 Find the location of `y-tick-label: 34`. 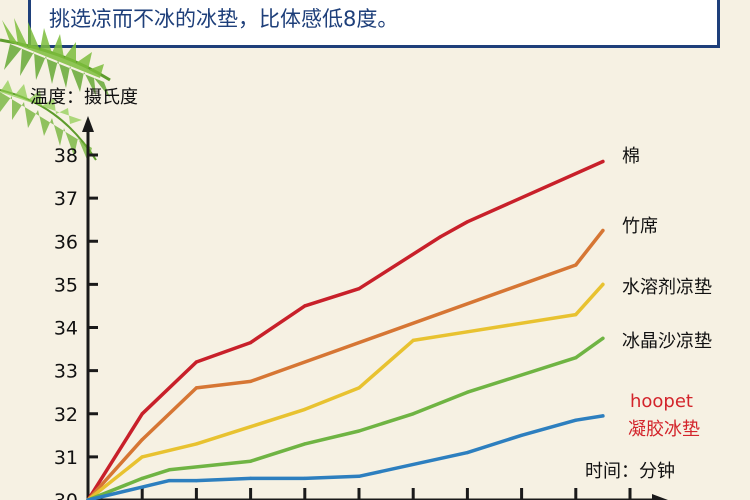

y-tick-label: 34 is located at coordinates (66, 329).